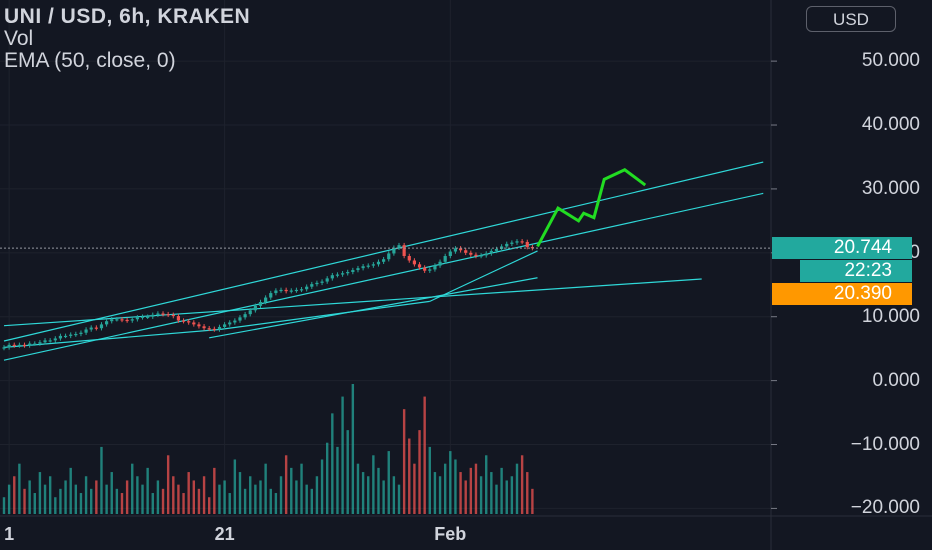 The width and height of the screenshot is (932, 550). What do you see at coordinates (842, 248) in the screenshot?
I see `last-price-tag: 20.744` at bounding box center [842, 248].